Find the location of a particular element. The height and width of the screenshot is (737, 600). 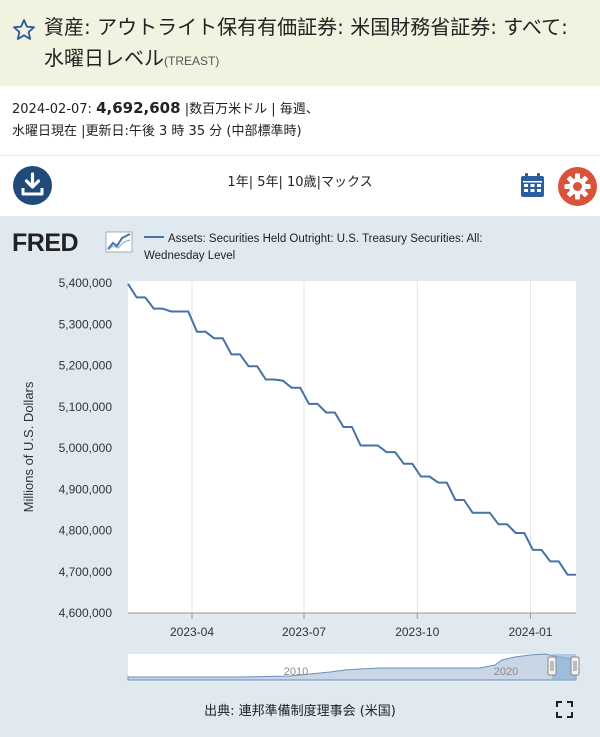

y-tick-label: 5,400,000 is located at coordinates (86, 283).